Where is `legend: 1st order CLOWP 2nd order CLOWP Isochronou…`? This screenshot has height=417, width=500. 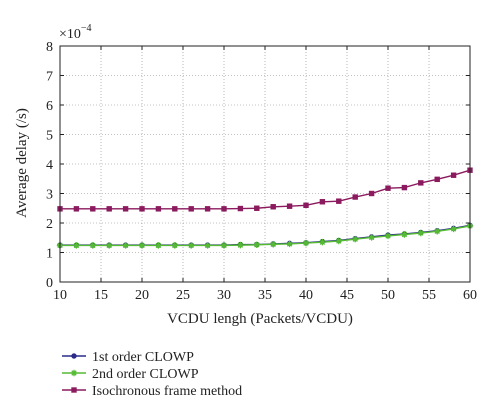 legend: 1st order CLOWP 2nd order CLOWP Isochronou… is located at coordinates (152, 374).